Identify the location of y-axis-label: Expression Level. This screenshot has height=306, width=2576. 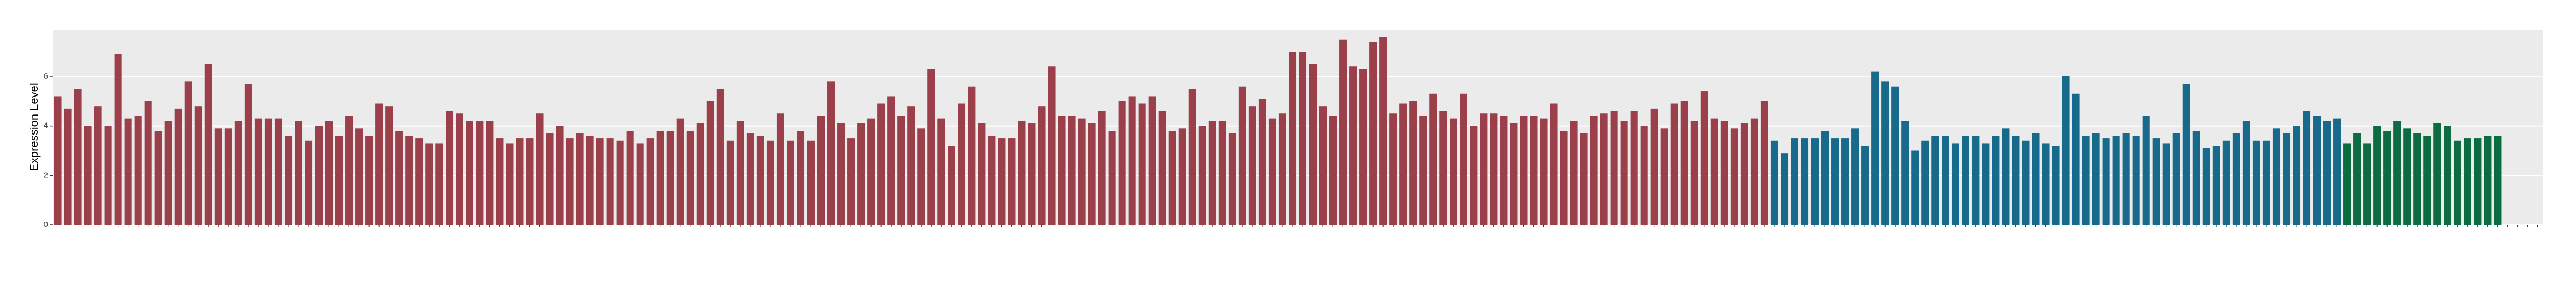
(34, 127).